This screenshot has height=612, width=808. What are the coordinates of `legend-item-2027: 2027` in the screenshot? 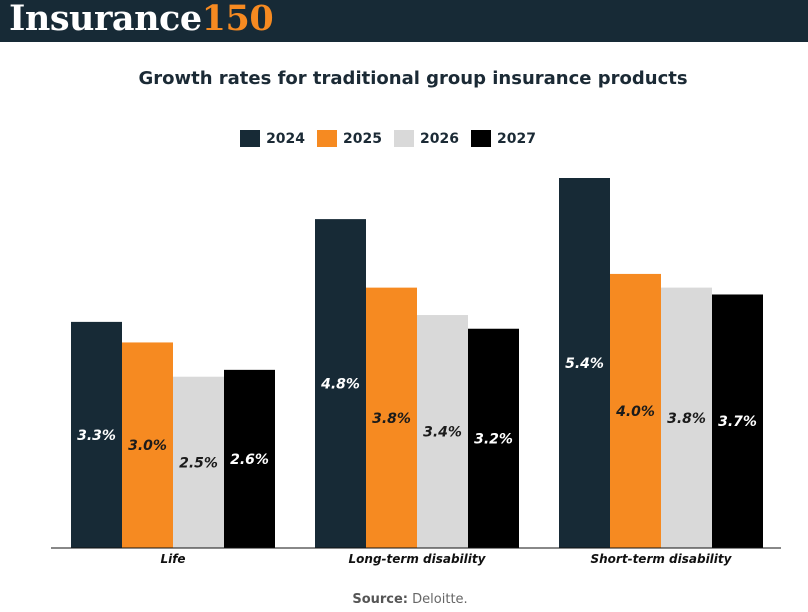 It's located at (503, 138).